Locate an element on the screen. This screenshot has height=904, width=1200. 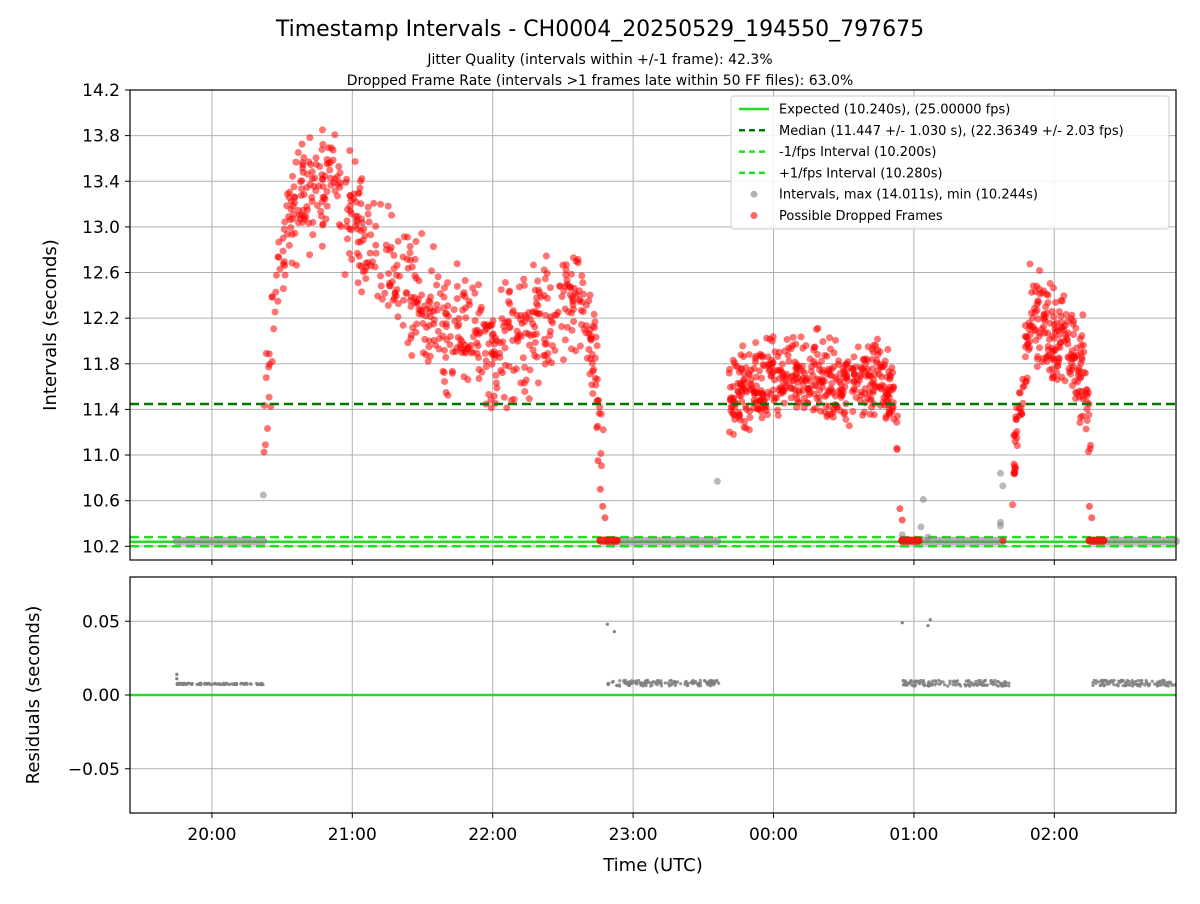
x-tick-label: 02:00 is located at coordinates (1054, 835).